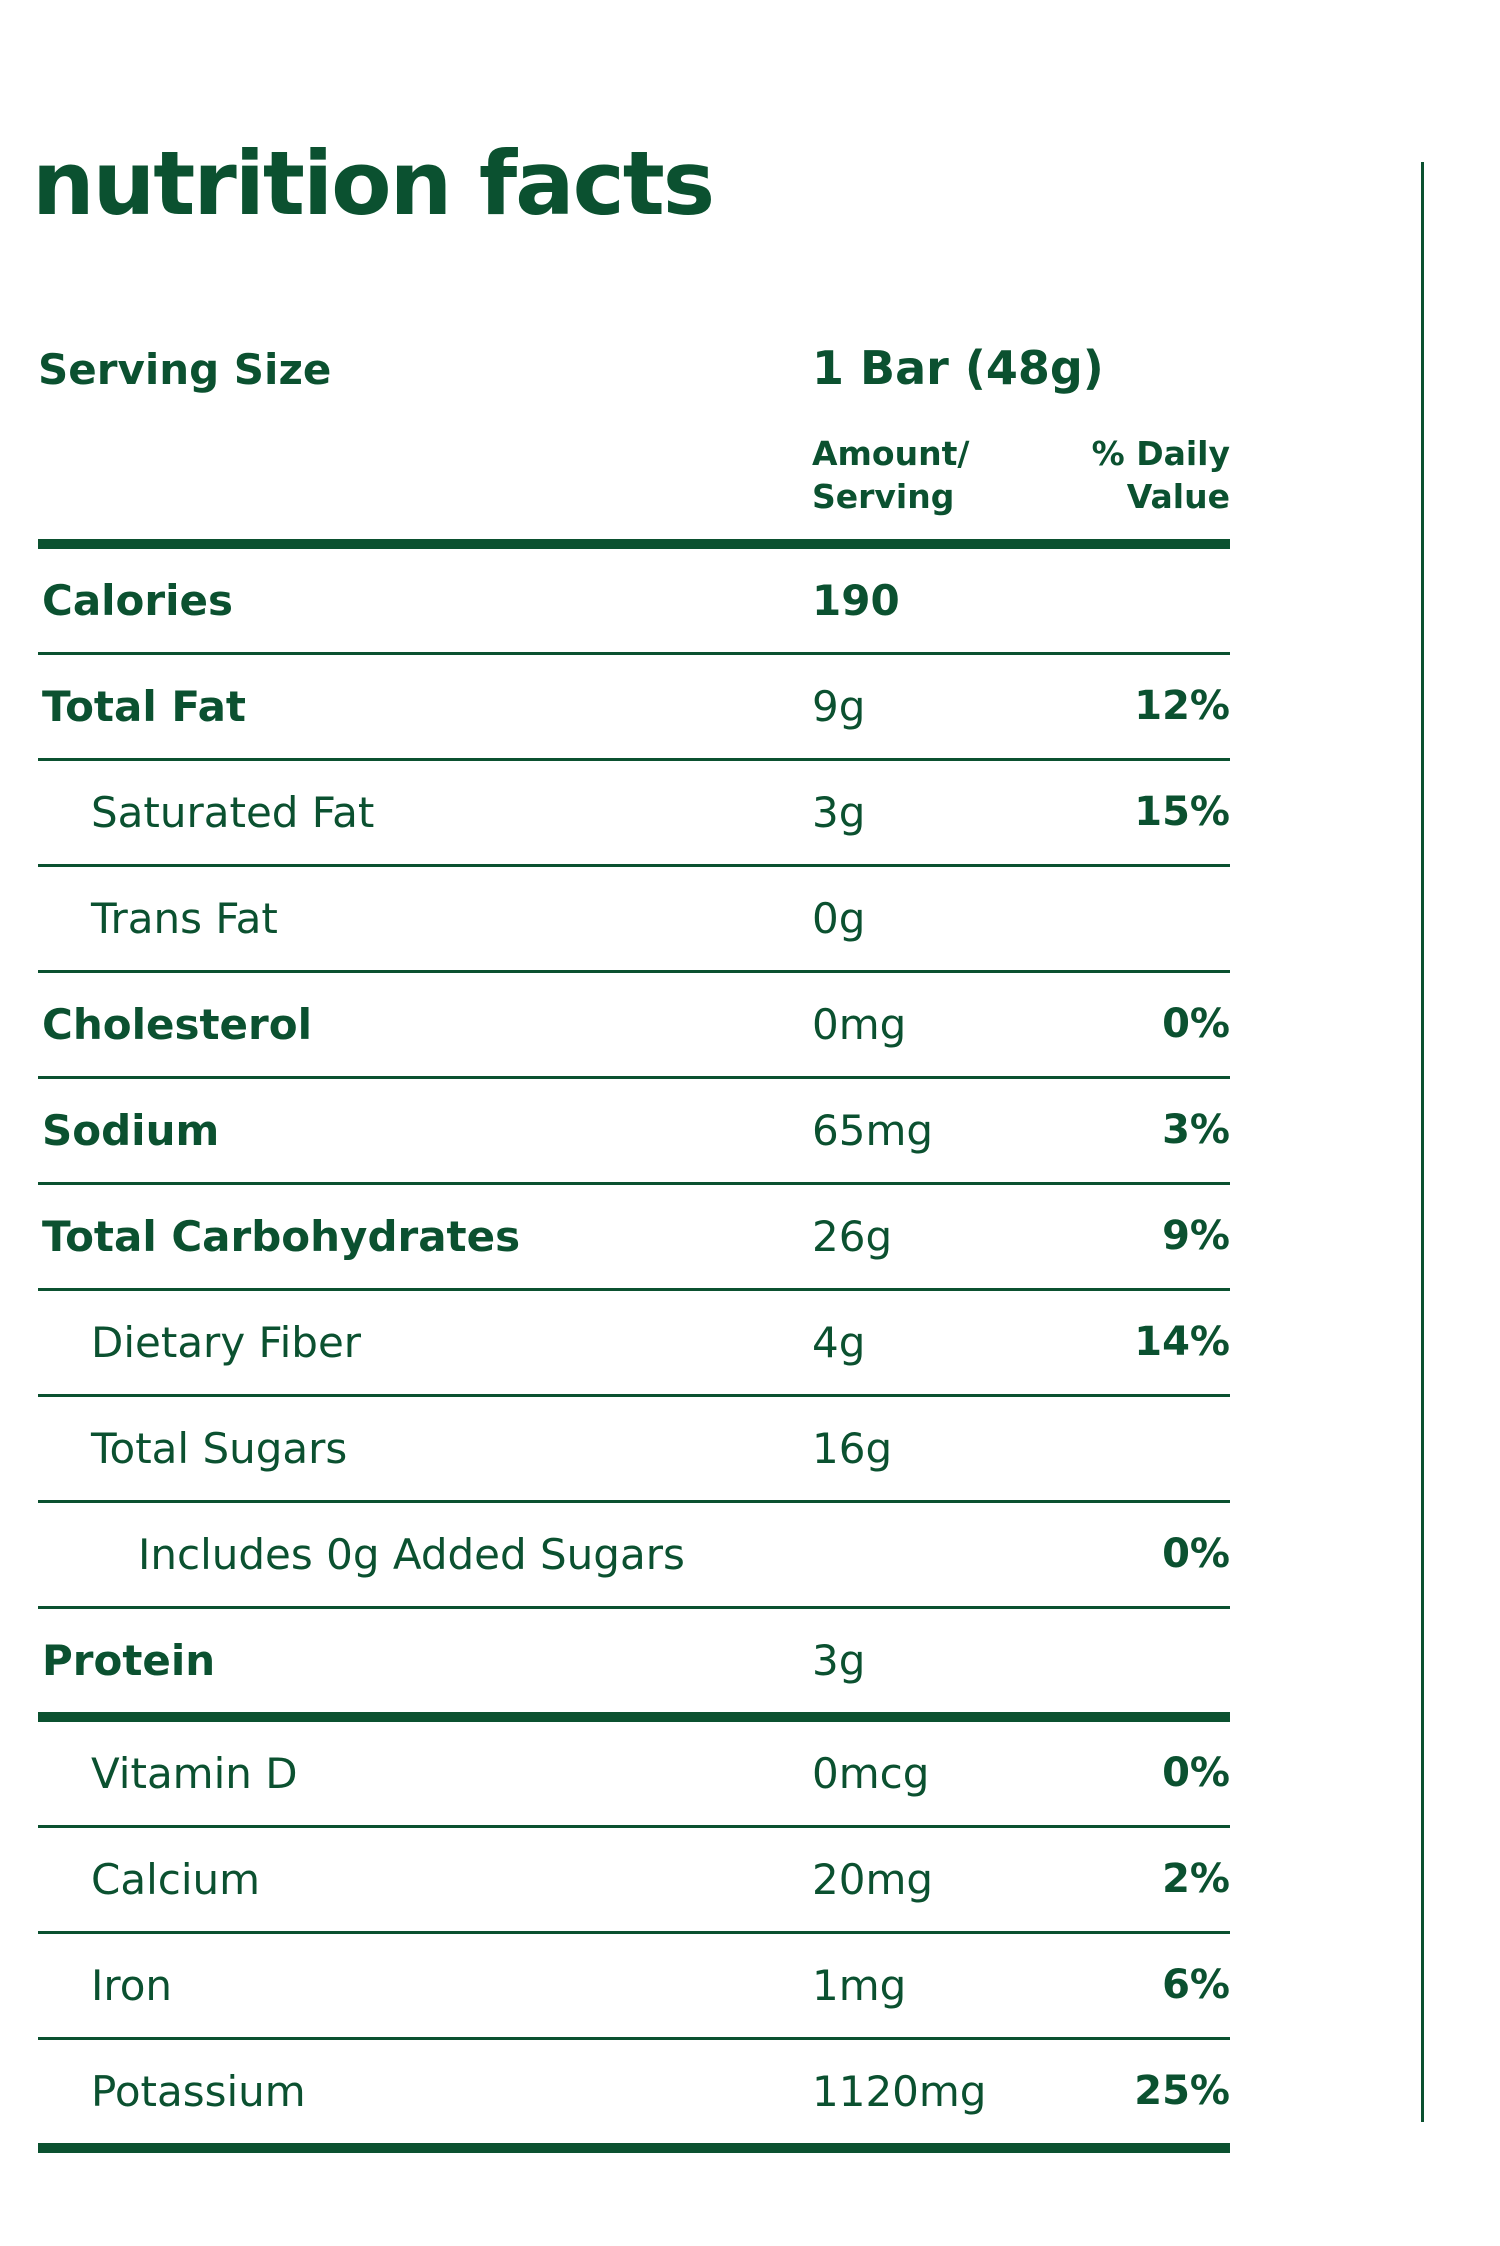  Describe the element at coordinates (1182, 2091) in the screenshot. I see `nutrient-daily-value: 25%` at that location.